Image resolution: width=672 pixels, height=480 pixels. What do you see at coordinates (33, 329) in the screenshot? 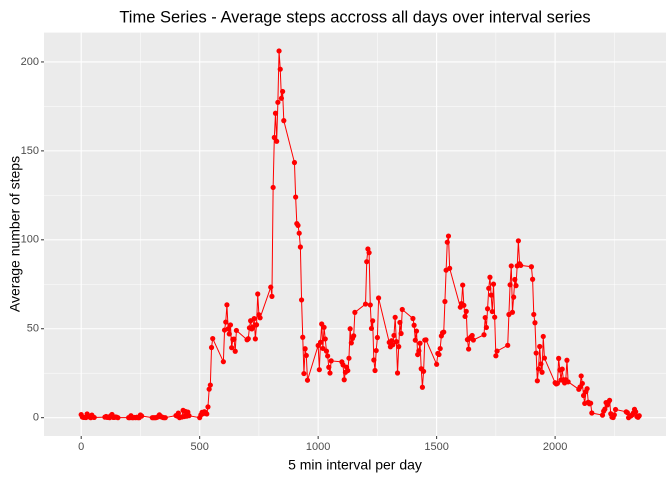
I see `y-tick-label: 50` at bounding box center [33, 329].